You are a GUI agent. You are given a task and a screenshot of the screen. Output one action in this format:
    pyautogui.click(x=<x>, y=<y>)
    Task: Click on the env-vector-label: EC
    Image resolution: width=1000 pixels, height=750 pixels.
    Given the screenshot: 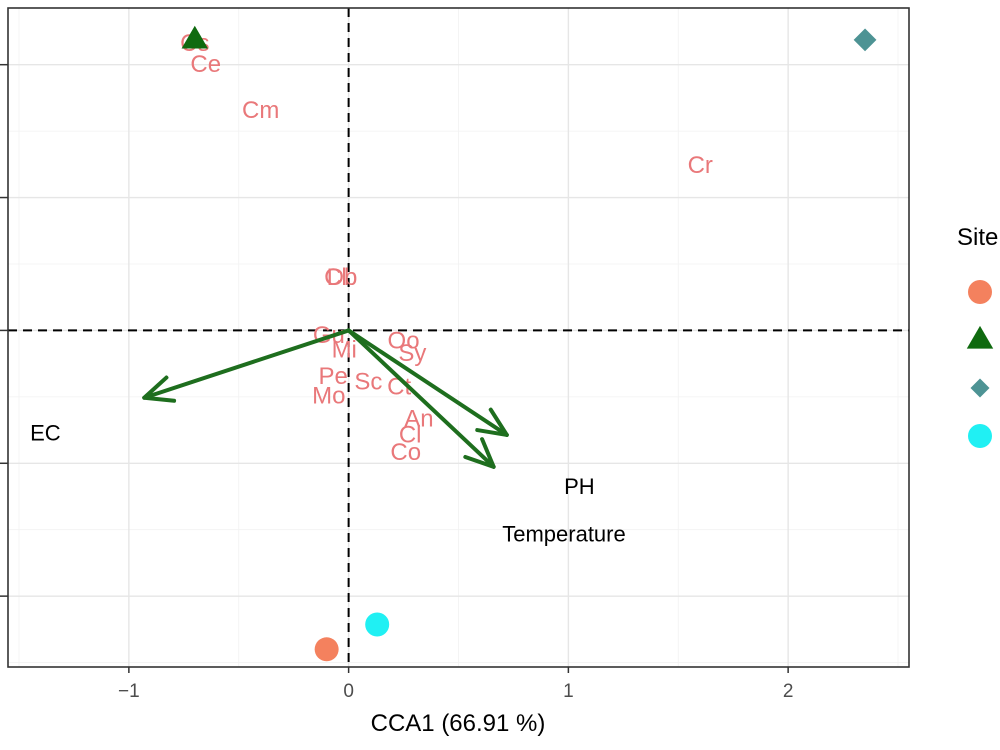 What is the action you would take?
    pyautogui.click(x=45, y=433)
    